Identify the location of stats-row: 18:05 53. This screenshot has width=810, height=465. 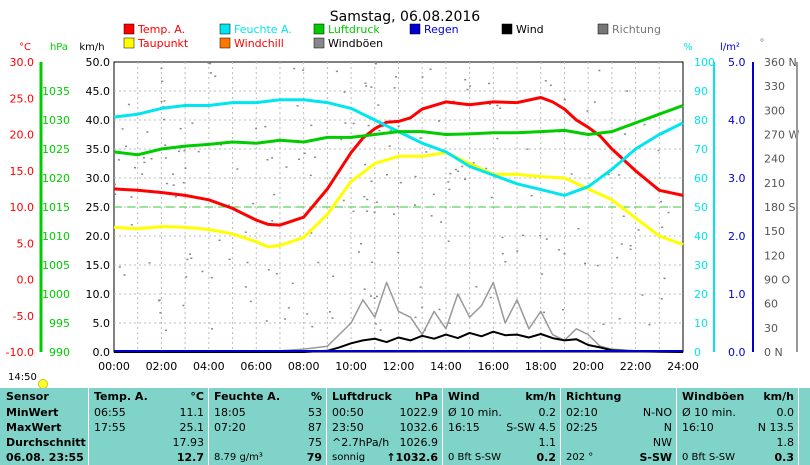
(267, 412).